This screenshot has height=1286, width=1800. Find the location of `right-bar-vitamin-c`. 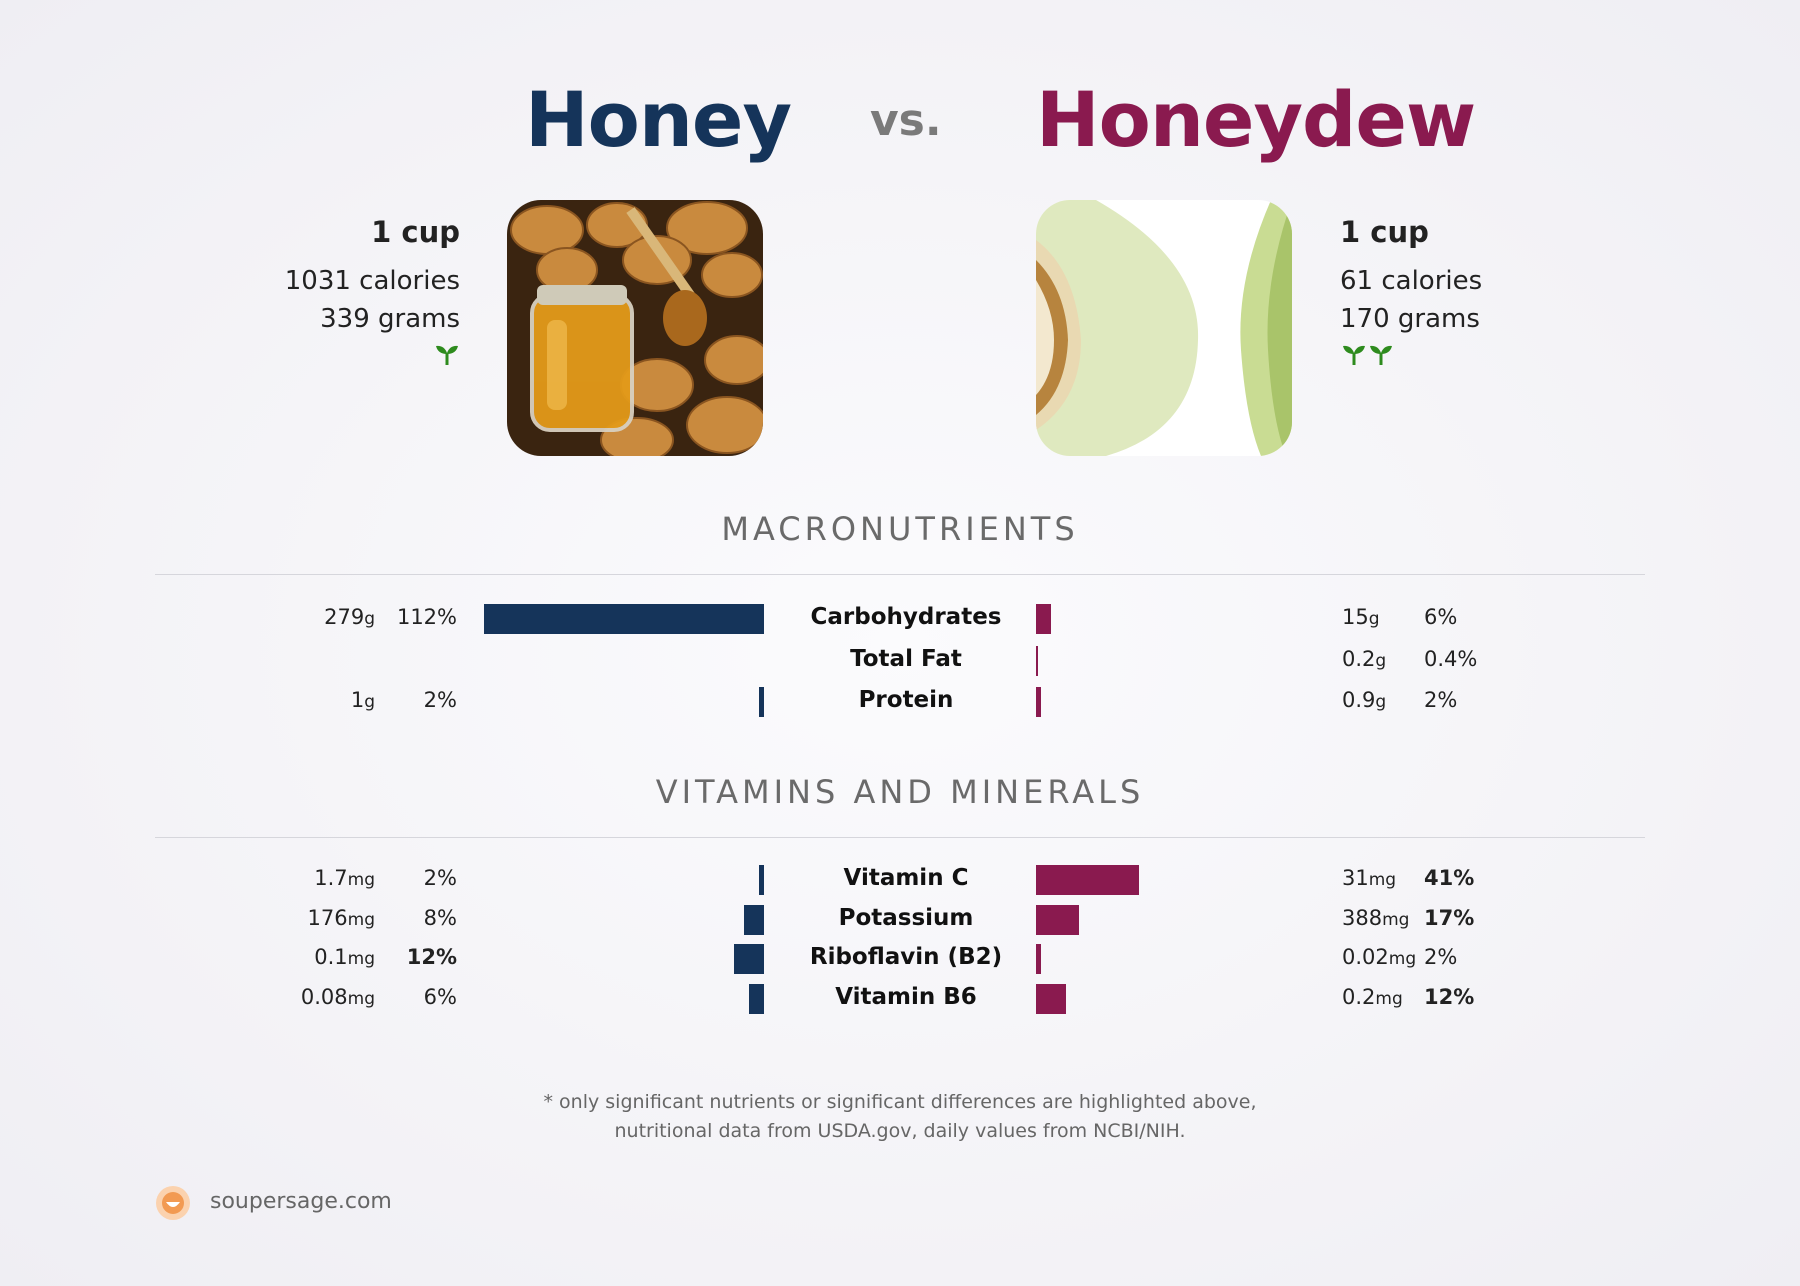

right-bar-vitamin-c is located at coordinates (1087, 880).